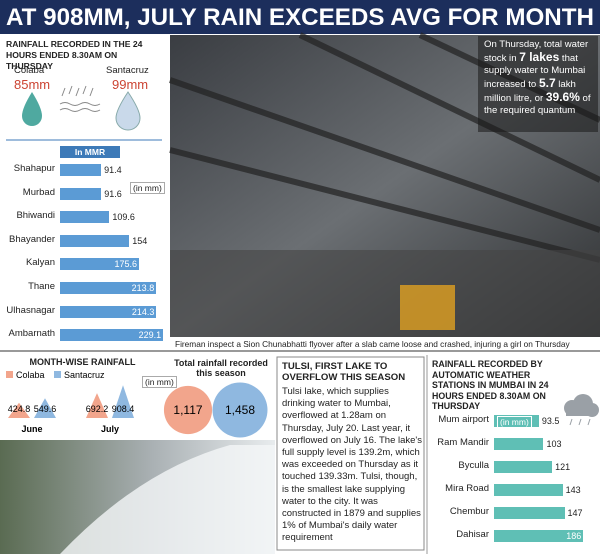 The width and height of the screenshot is (600, 554). Describe the element at coordinates (535, 71) in the screenshot. I see `overlay-text: that supply water to Mumbai increased to` at that location.